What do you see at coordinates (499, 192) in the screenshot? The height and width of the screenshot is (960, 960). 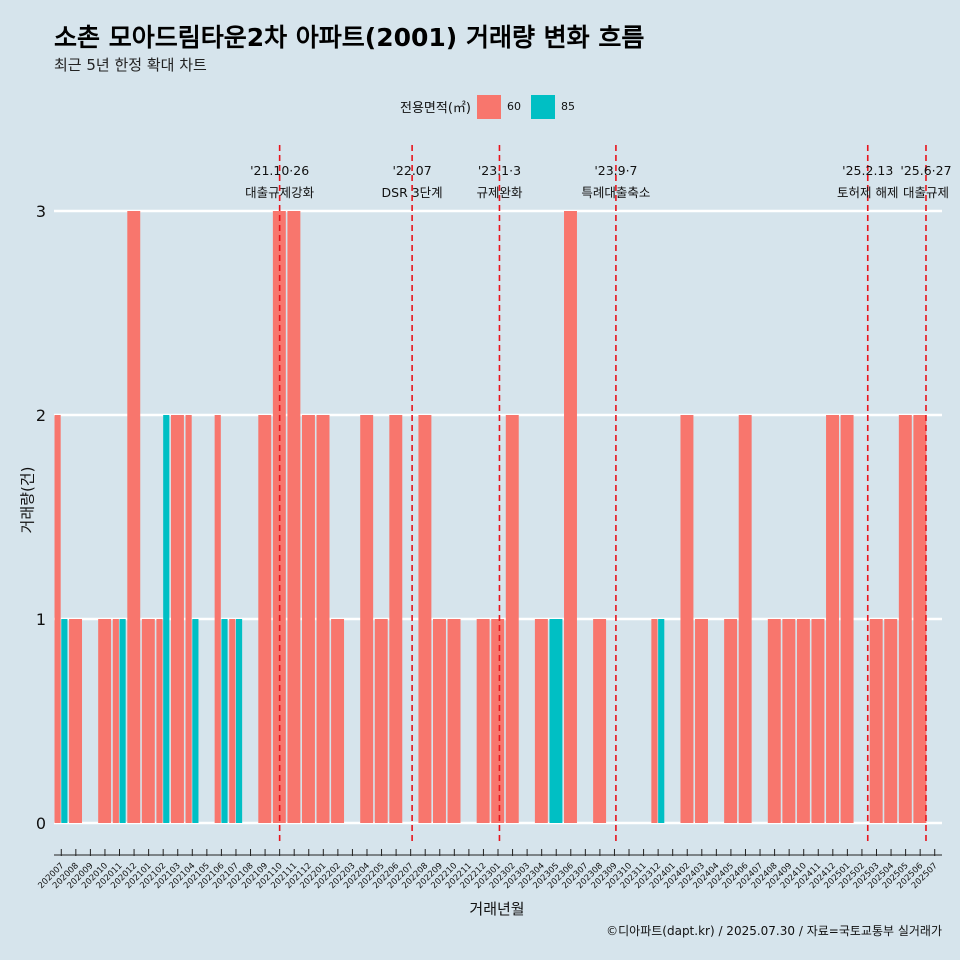 I see `event-label: 규제완화` at bounding box center [499, 192].